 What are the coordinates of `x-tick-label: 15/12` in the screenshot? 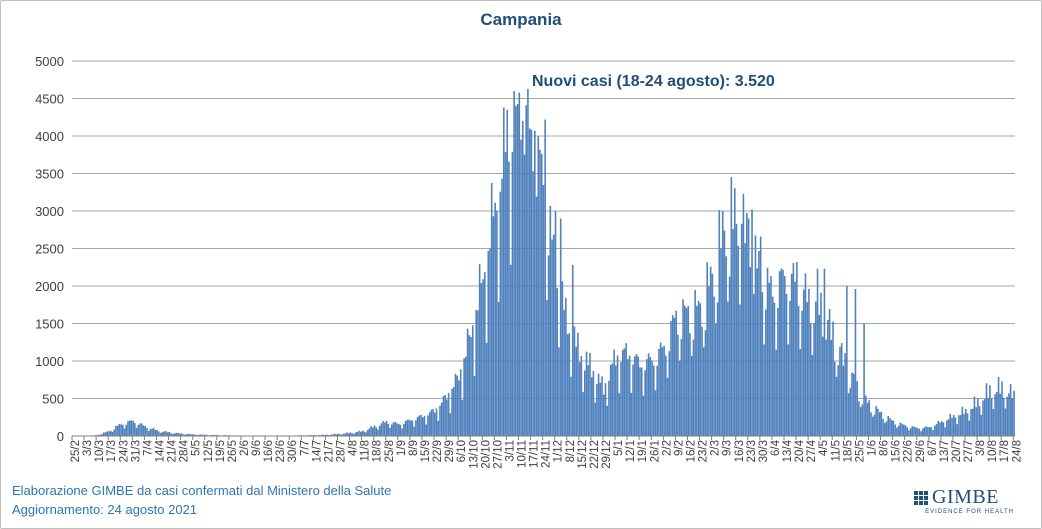 It's located at (583, 454).